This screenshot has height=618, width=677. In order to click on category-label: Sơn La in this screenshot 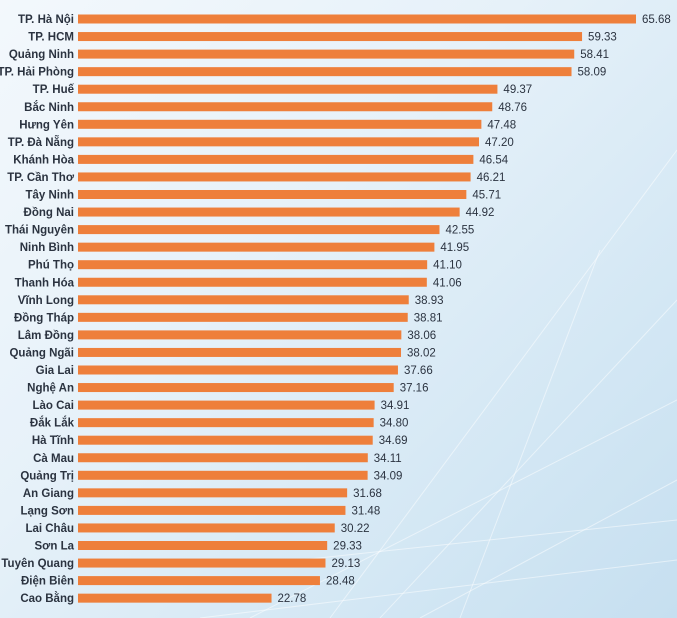, I will do `click(55, 547)`.